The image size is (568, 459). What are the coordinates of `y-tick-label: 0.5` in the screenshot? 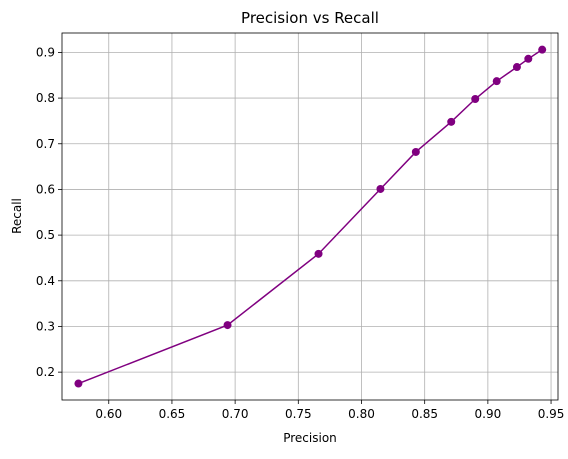 It's located at (45, 235).